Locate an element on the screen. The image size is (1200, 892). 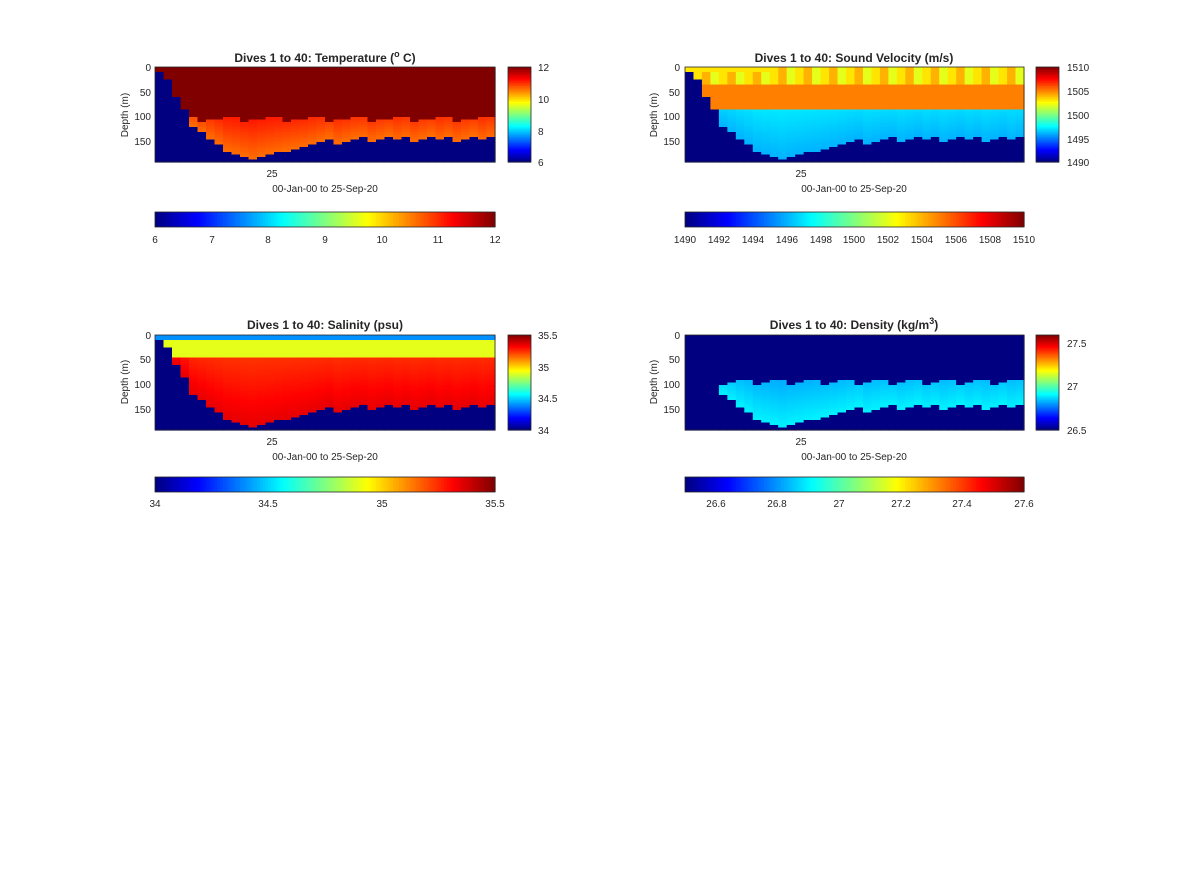
colorbar-frame is located at coordinates (1047, 114).